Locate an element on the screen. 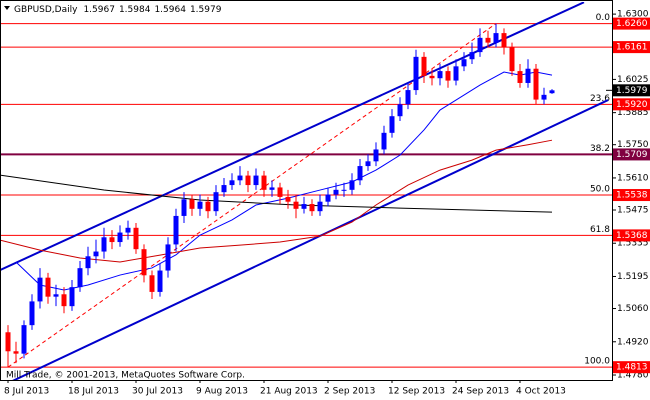 The width and height of the screenshot is (650, 400). x-tick-label: 21 Aug 2013 is located at coordinates (289, 392).